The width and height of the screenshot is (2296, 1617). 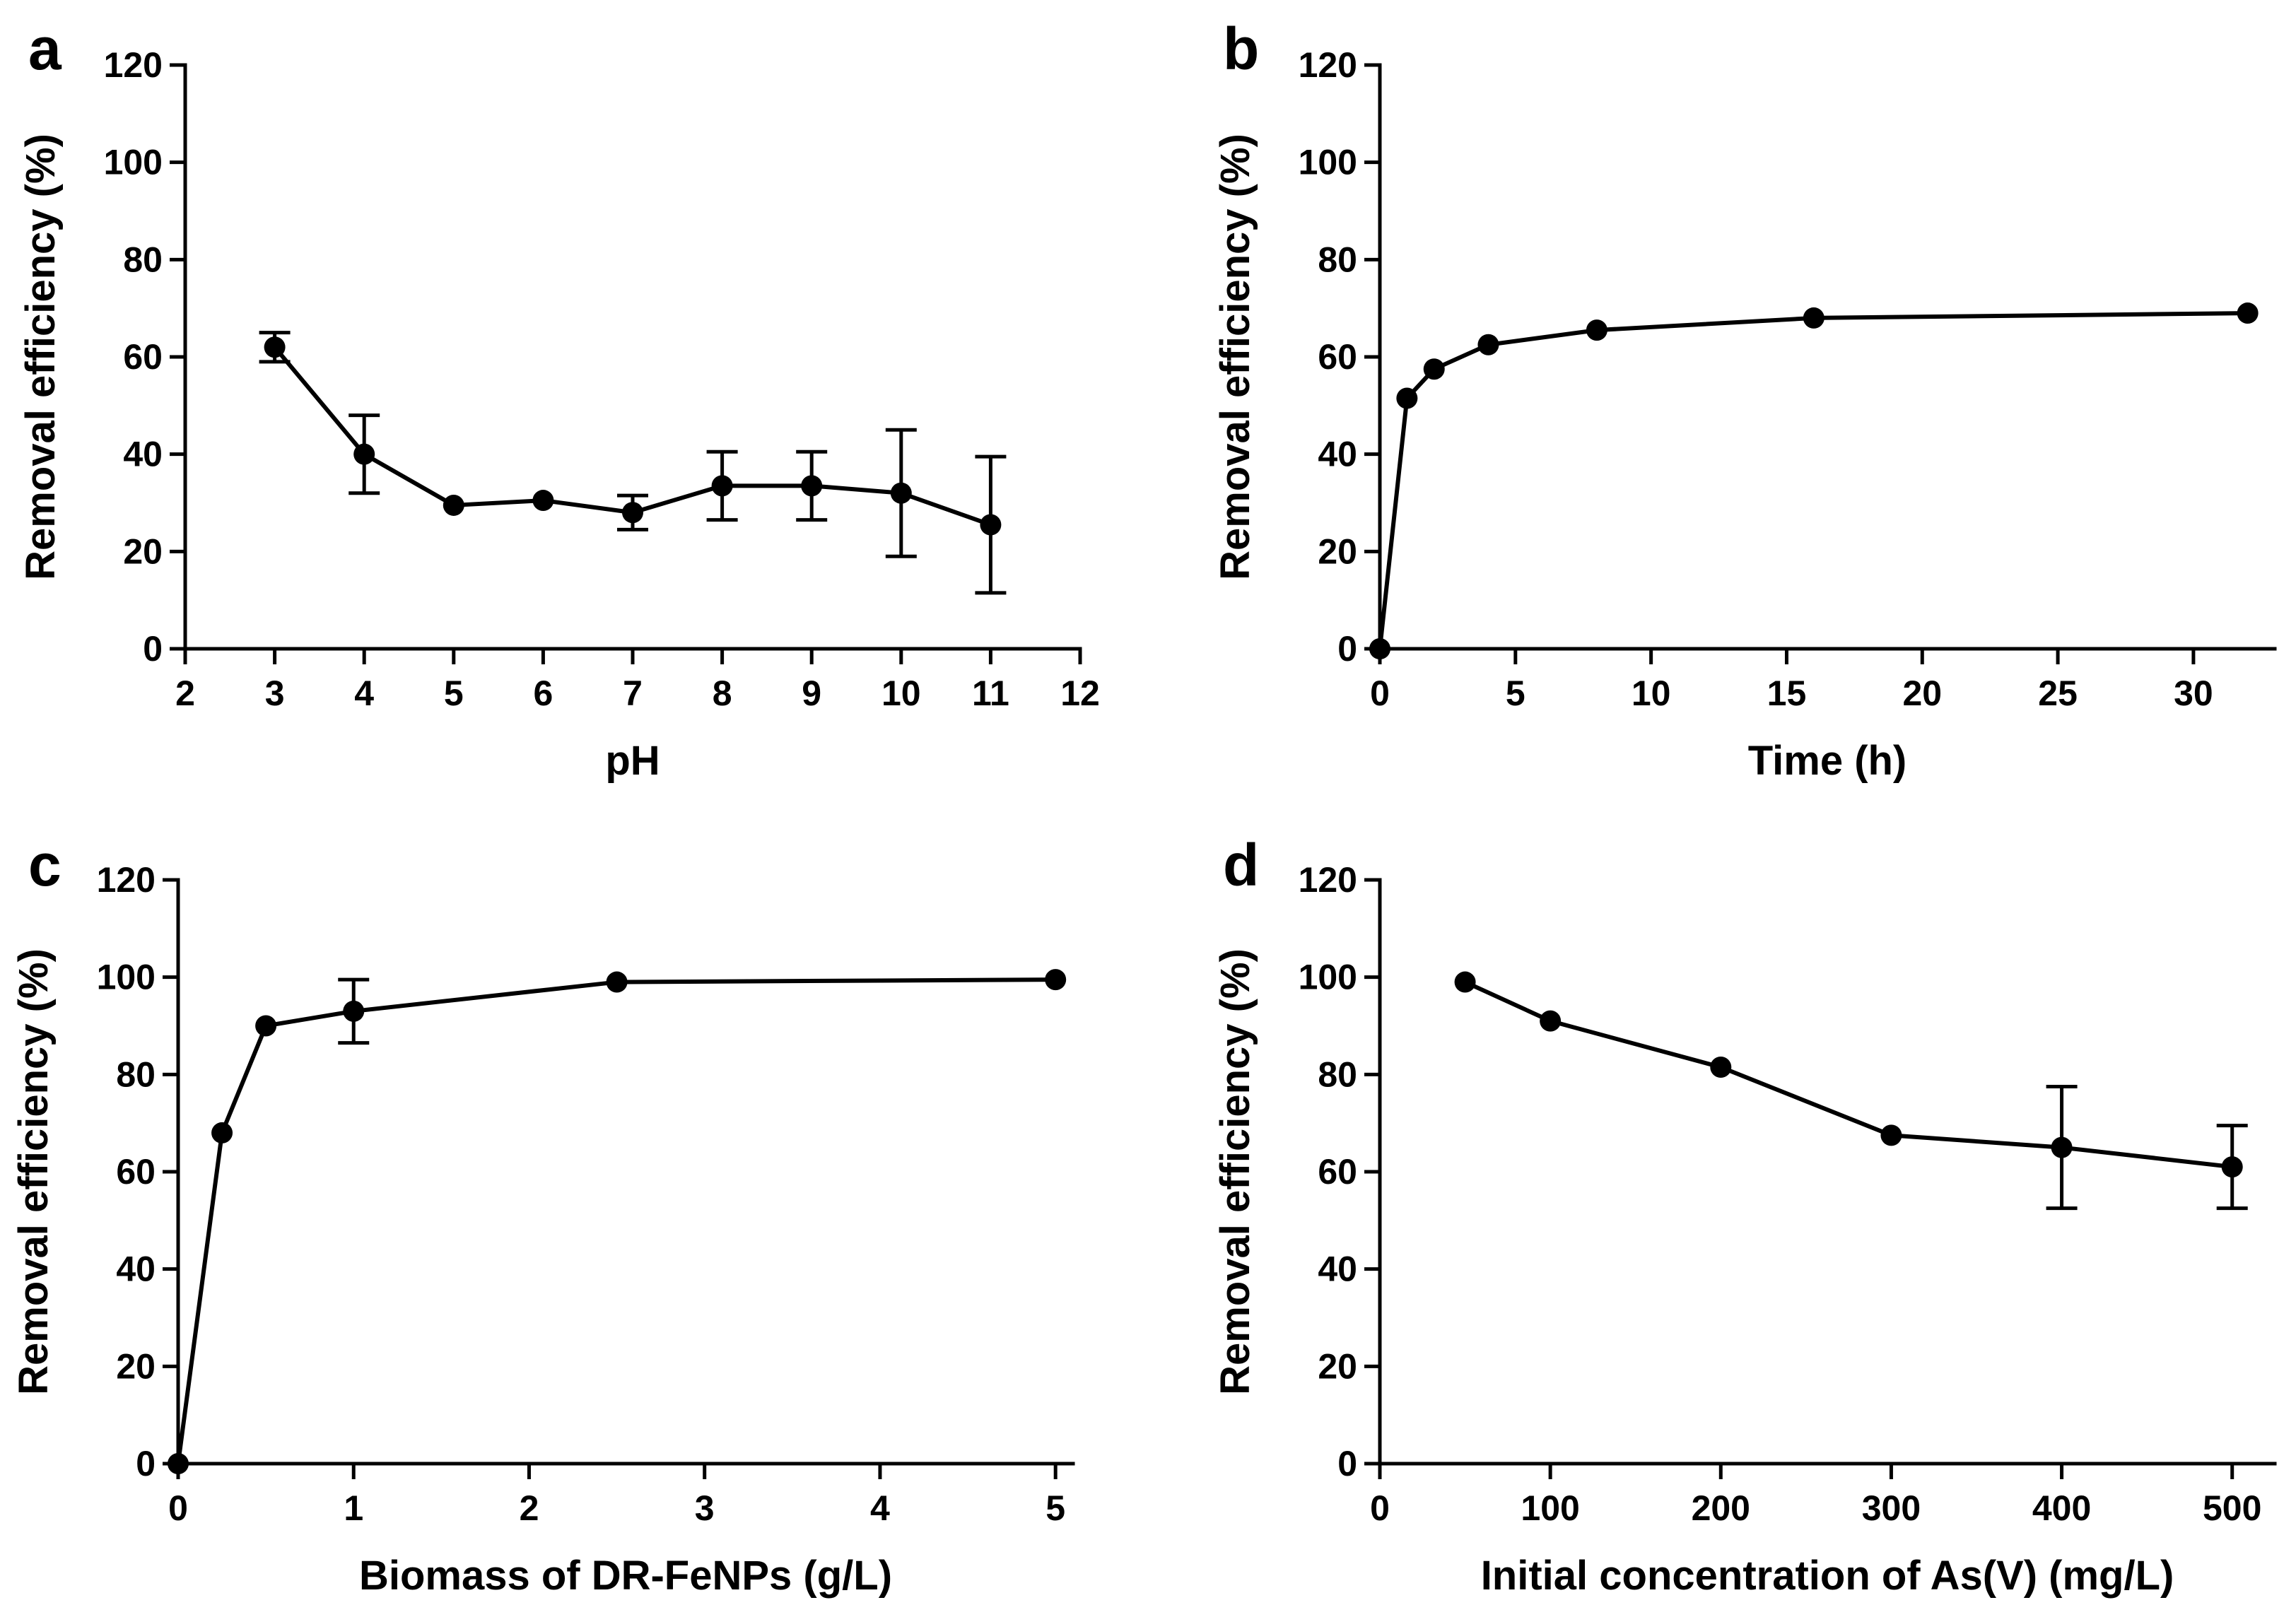 What do you see at coordinates (1813, 480) in the screenshot?
I see `series-line` at bounding box center [1813, 480].